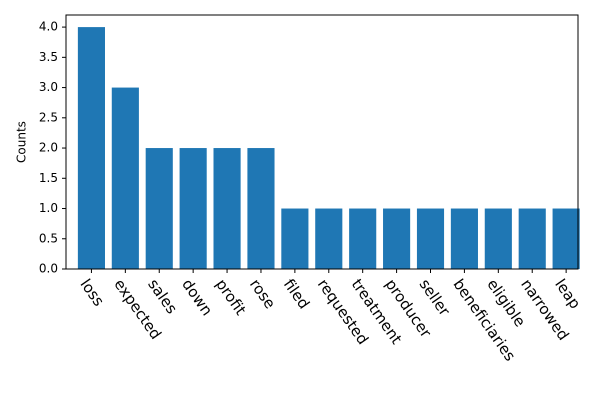 Image resolution: width=600 pixels, height=400 pixels. I want to click on y-tick-label: 3.5, so click(48, 57).